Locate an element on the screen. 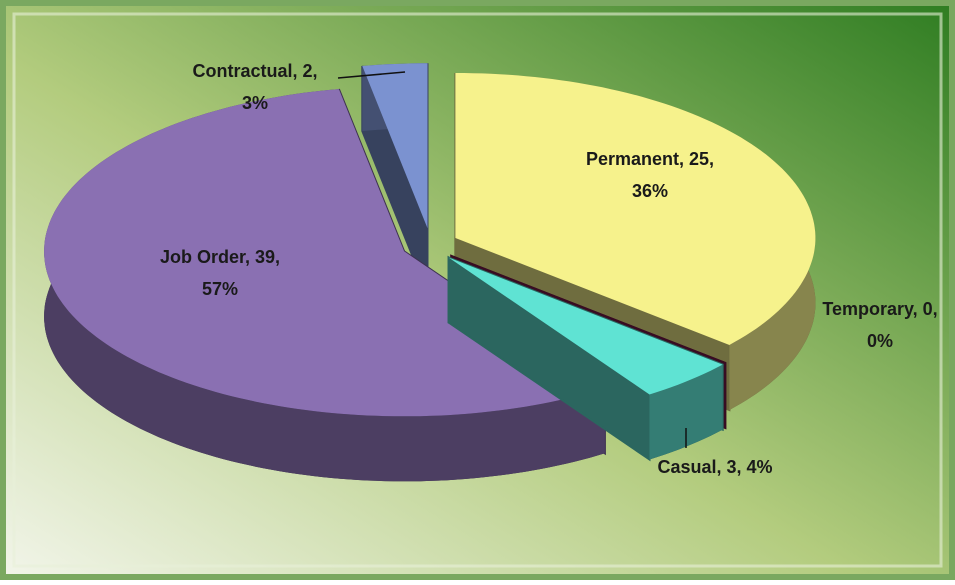 The width and height of the screenshot is (955, 585). data-label: Casual, 3, 4% is located at coordinates (714, 467).